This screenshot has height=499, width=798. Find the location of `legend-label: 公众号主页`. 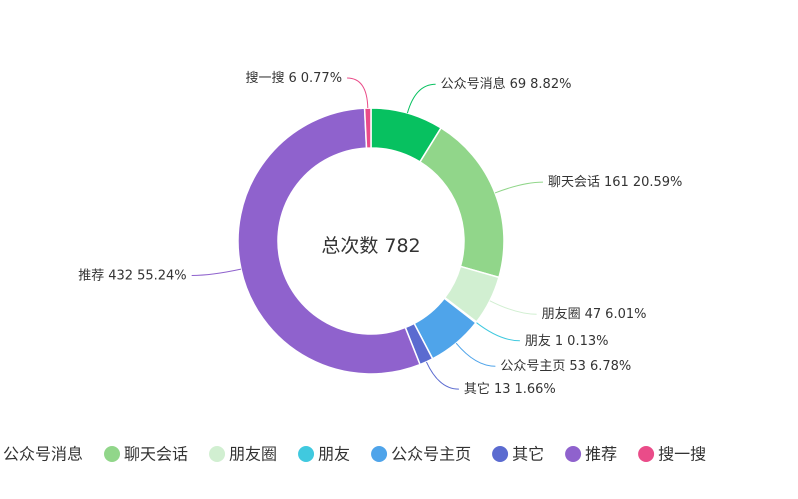

legend-label: 公众号主页 is located at coordinates (431, 454).